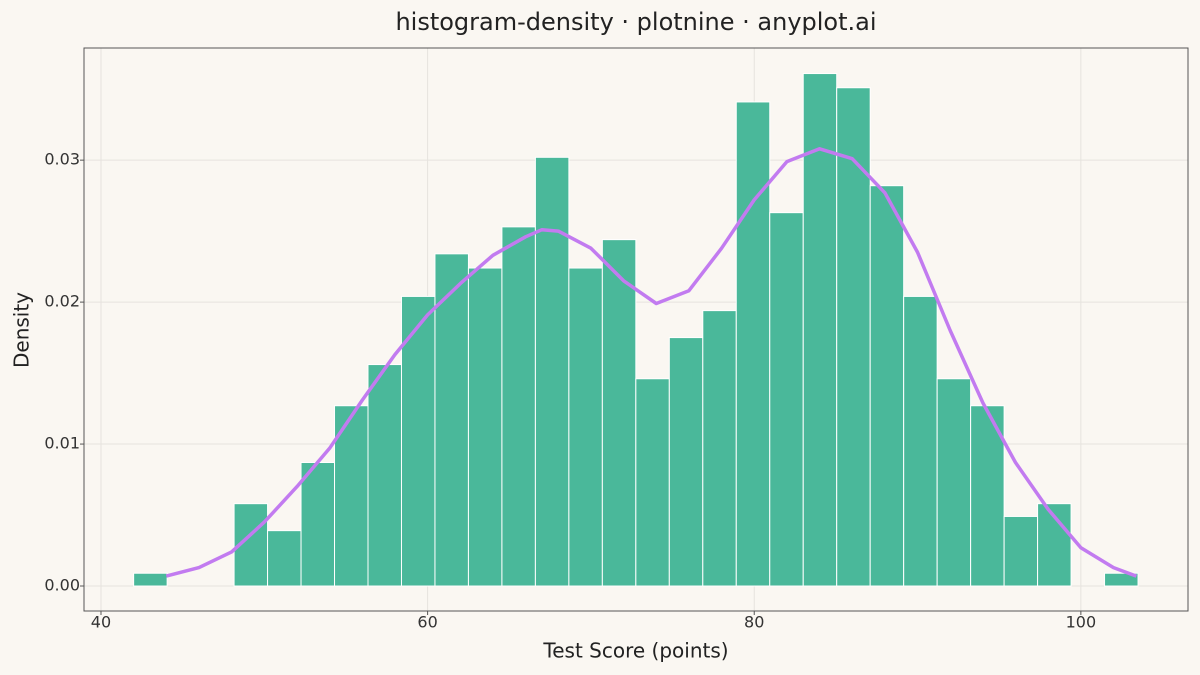 This screenshot has width=1200, height=675. Describe the element at coordinates (62, 443) in the screenshot. I see `y-tick-label: 0.01` at that location.